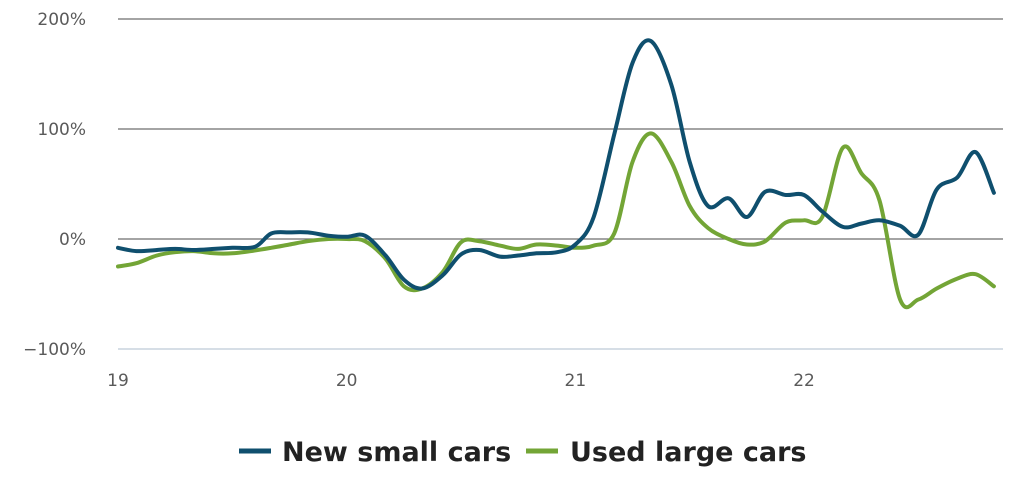  What do you see at coordinates (61, 20) in the screenshot?
I see `y-tick-label: 200%` at bounding box center [61, 20].